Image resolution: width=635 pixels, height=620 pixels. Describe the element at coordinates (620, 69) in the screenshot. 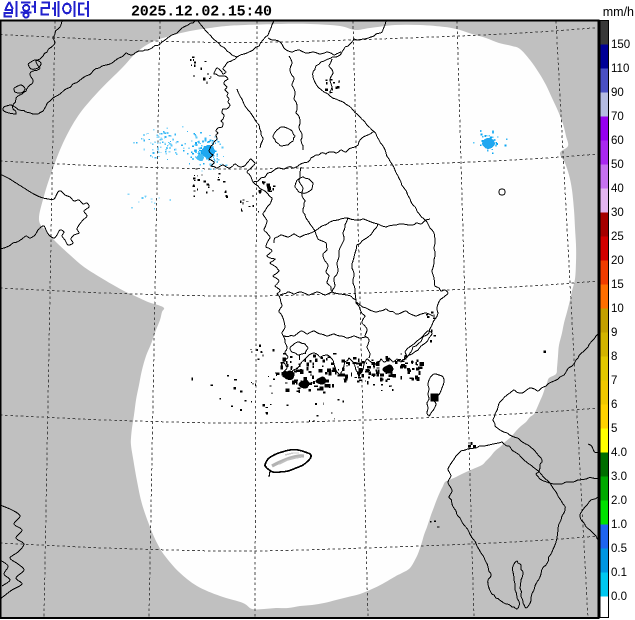

I see `svg-text: 110` at that location.